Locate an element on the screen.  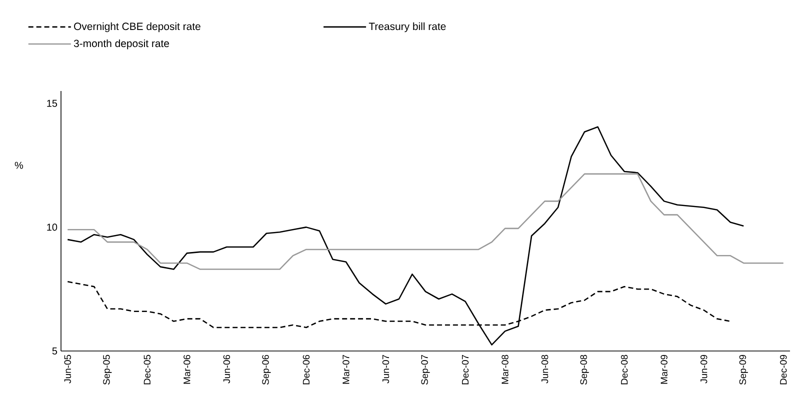
x-tick-label: Jun-07 is located at coordinates (386, 369).